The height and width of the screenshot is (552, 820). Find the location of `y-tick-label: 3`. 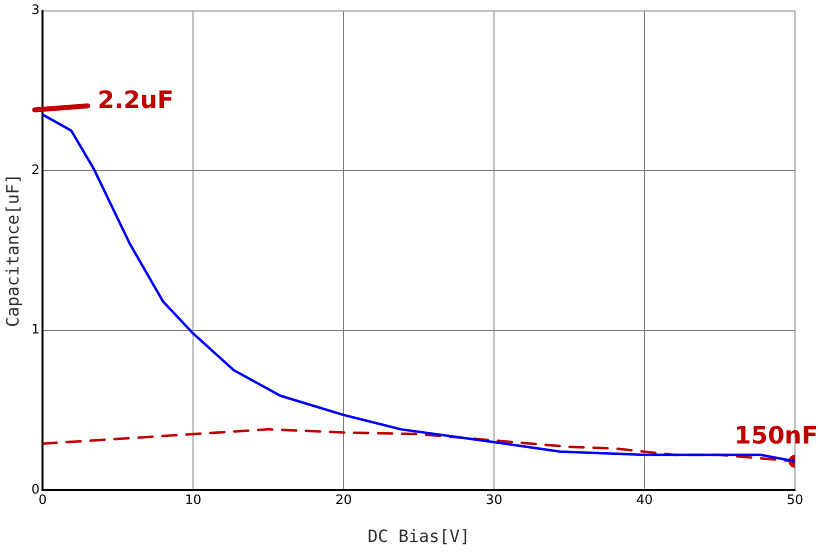

y-tick-label: 3 is located at coordinates (35, 10).